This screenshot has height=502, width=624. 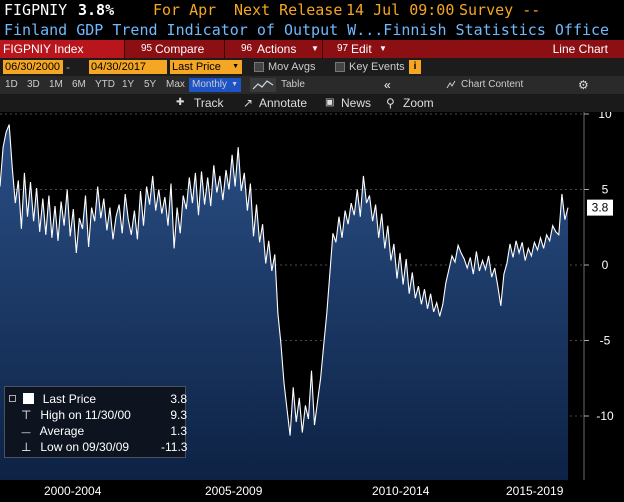 I want to click on compare-label: Compare, so click(x=180, y=49).